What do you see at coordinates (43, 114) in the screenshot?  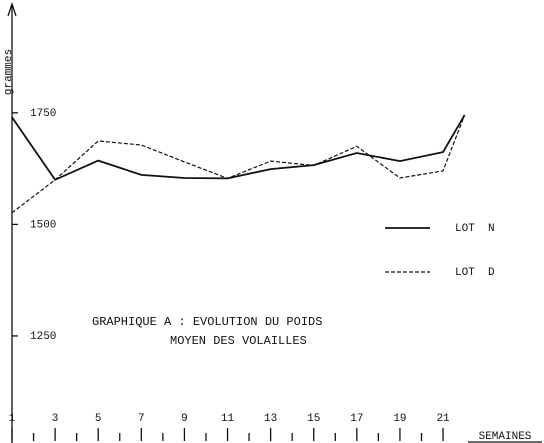 I see `y-tick-label: 1750` at bounding box center [43, 114].